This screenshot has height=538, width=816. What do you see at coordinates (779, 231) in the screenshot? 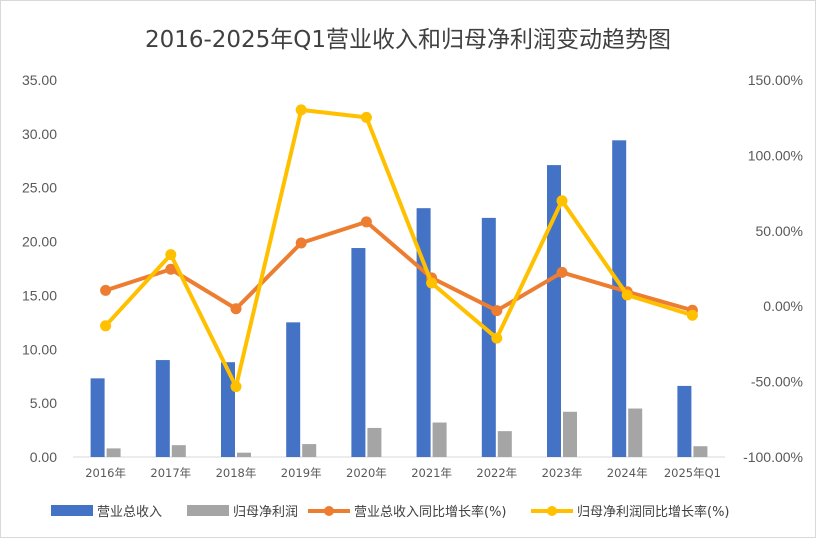
I see `y-right-tick-label: 50.00%` at bounding box center [779, 231].